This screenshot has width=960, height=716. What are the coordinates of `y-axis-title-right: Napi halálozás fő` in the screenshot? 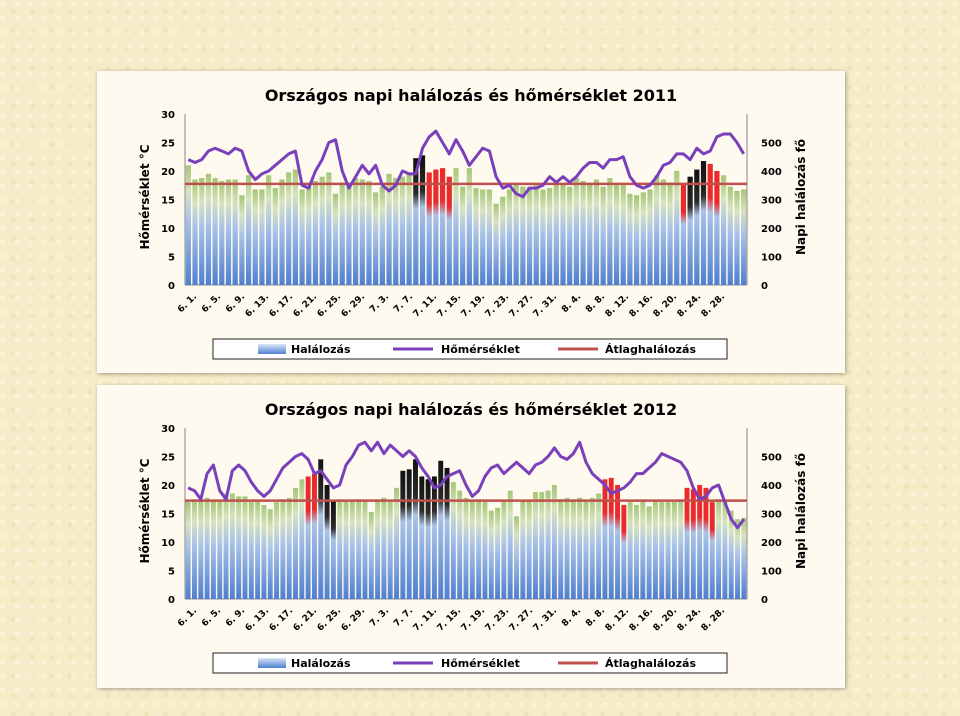 It's located at (801, 511).